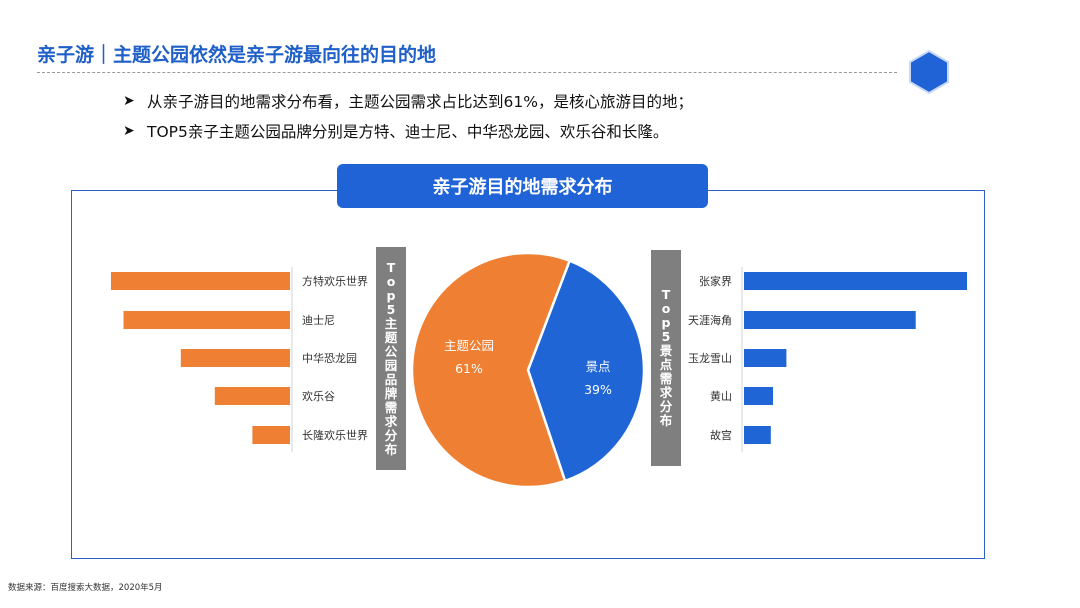  Describe the element at coordinates (666, 378) in the screenshot. I see `scenic-spot-label-char: 需` at that location.